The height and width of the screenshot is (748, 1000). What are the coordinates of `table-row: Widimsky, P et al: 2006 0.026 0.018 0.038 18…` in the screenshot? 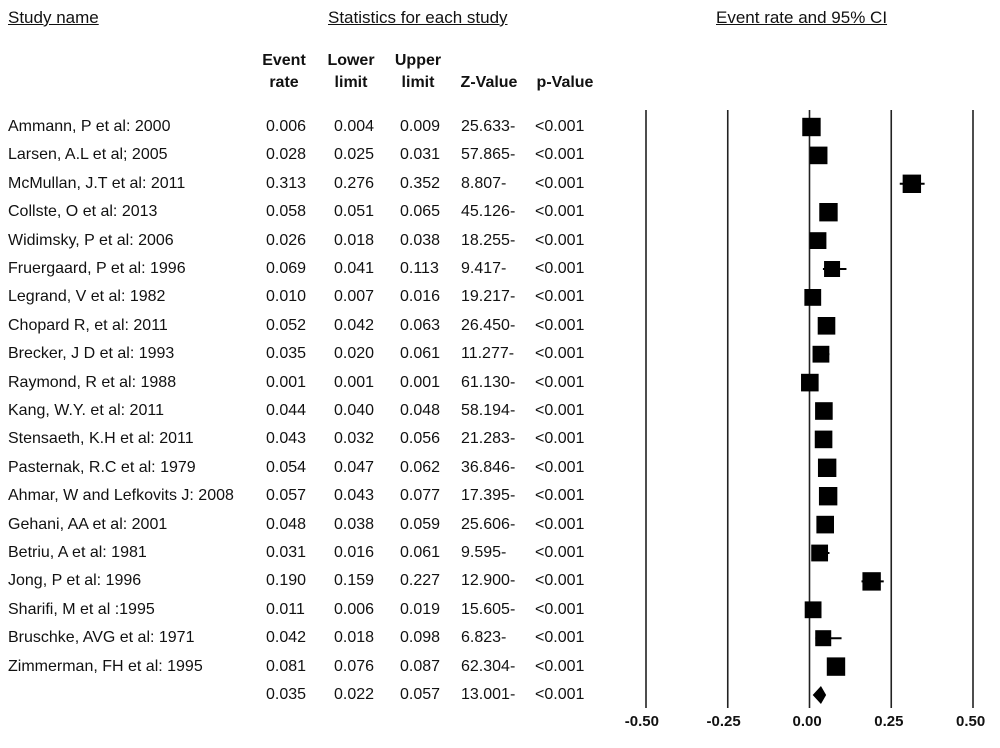 It's located at (310, 241).